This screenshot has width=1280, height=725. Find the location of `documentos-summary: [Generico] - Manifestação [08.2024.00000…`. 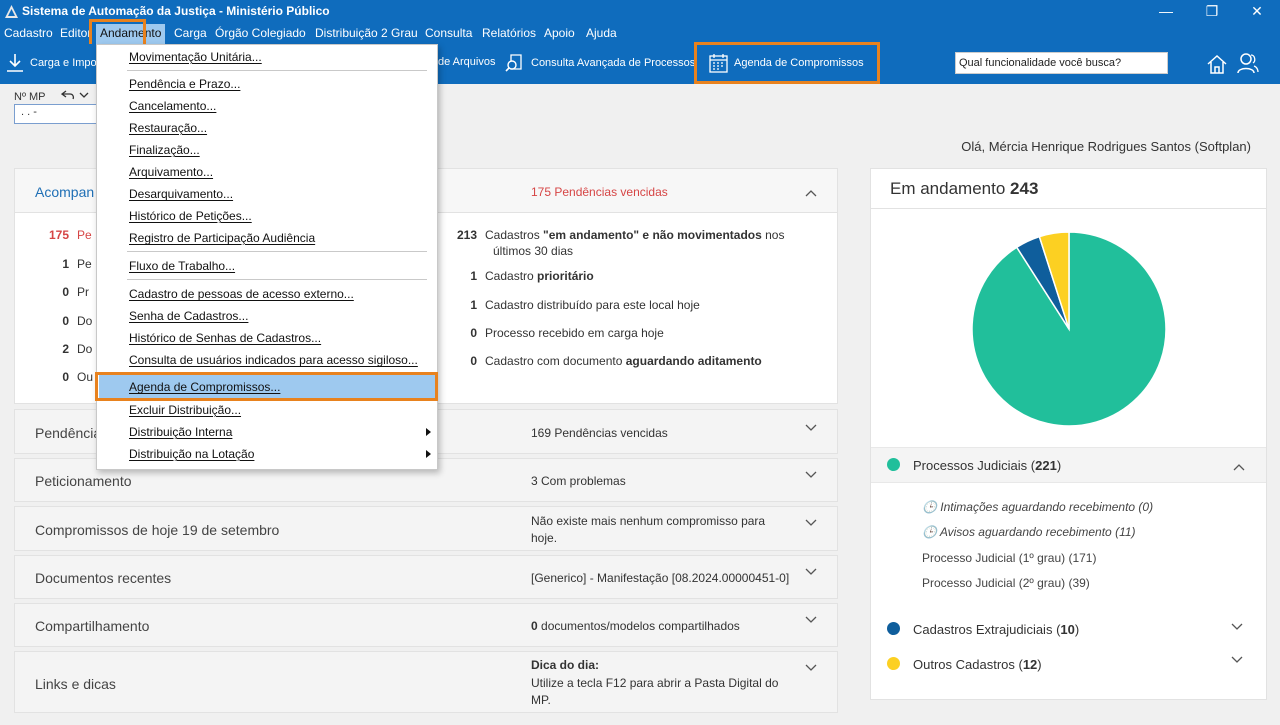

documentos-summary: [Generico] - Manifestação [08.2024.00000… is located at coordinates (660, 578).